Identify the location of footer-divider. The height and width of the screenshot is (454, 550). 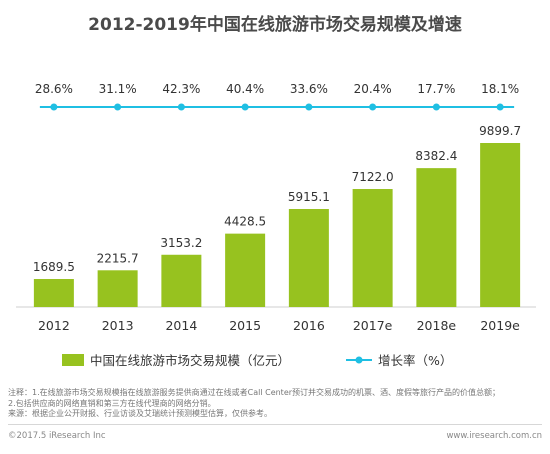
(275, 424).